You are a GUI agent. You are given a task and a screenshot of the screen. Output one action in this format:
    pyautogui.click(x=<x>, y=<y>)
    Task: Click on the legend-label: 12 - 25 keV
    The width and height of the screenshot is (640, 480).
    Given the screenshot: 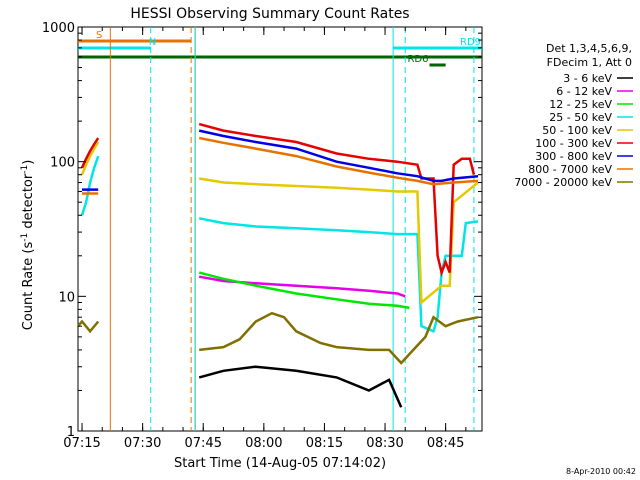 What is the action you would take?
    pyautogui.click(x=580, y=104)
    